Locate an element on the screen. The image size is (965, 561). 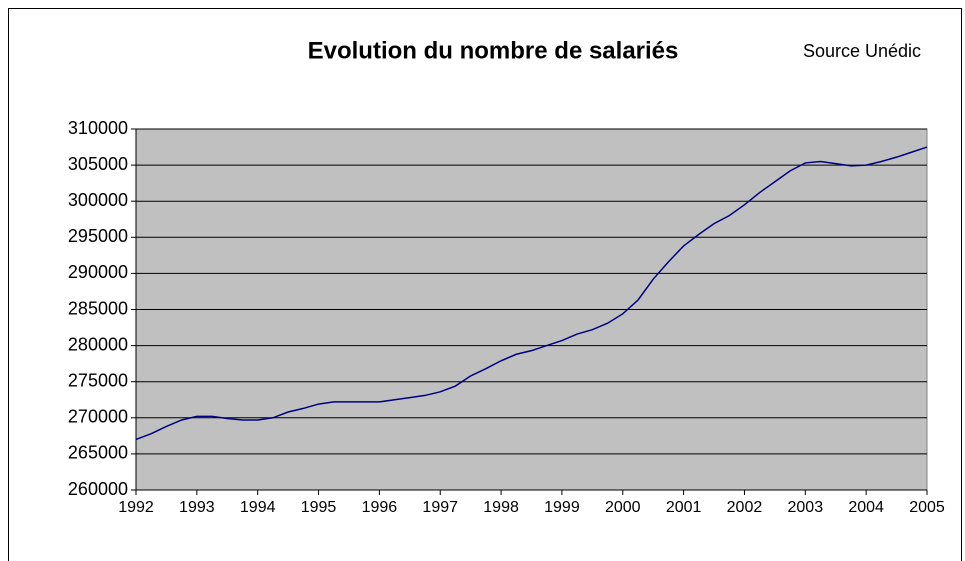
x-tick-label: 2003 is located at coordinates (806, 507).